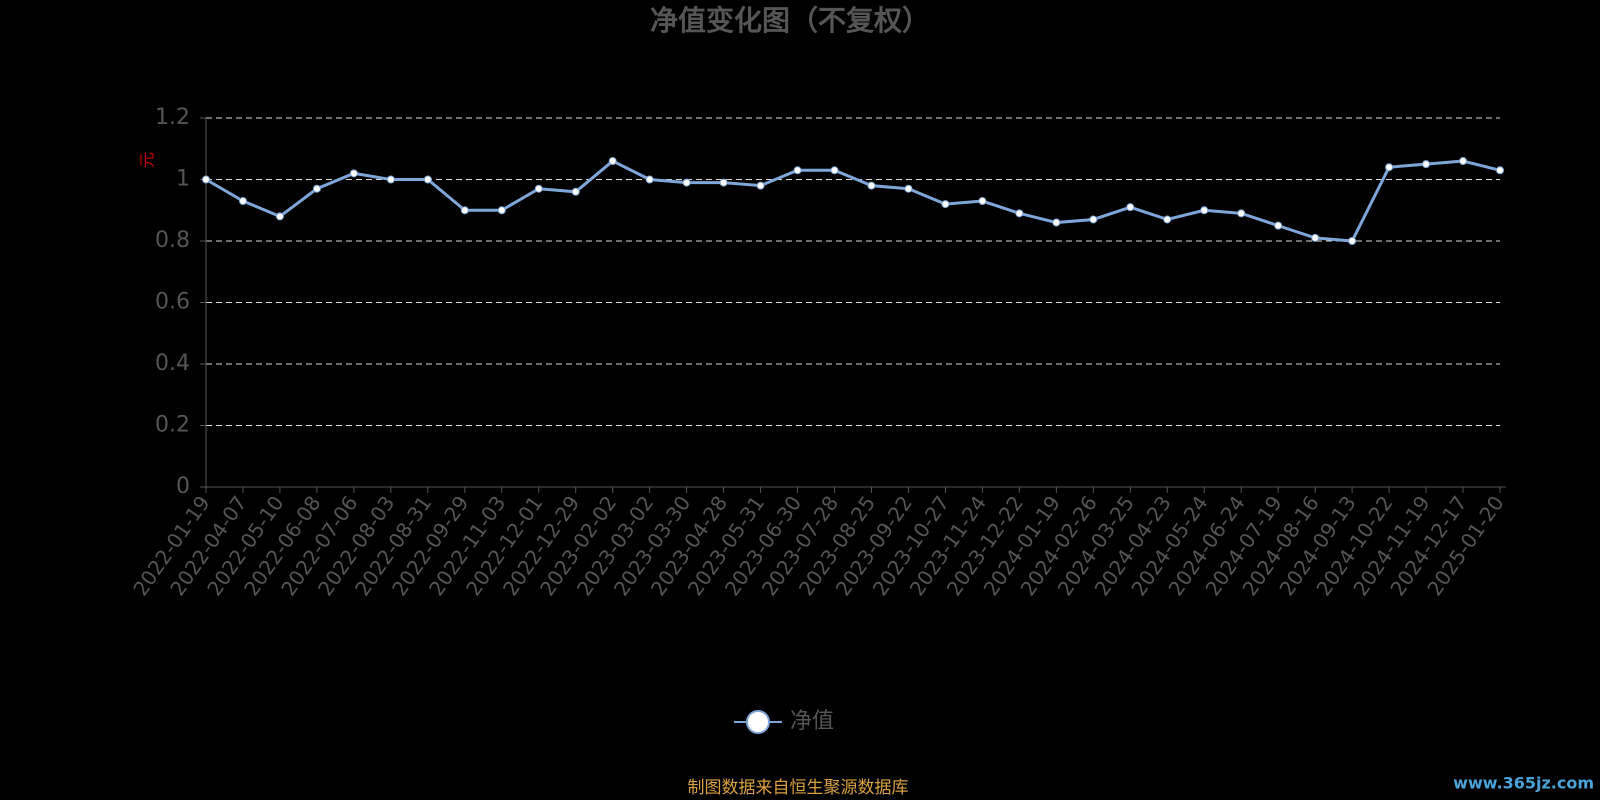 The image size is (1600, 800). I want to click on y-tick-label: 0, so click(183, 486).